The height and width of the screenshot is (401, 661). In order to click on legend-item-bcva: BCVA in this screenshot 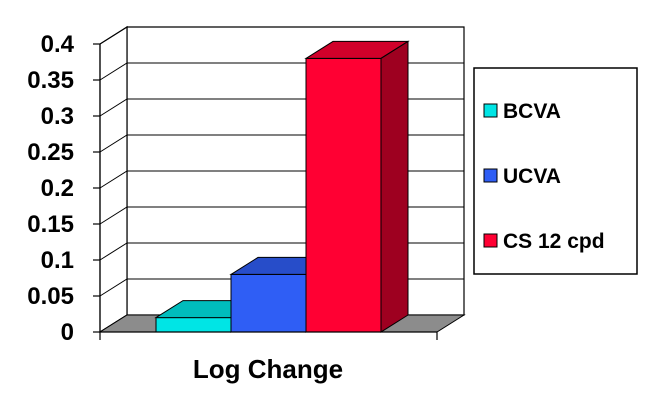, I will do `click(522, 111)`.